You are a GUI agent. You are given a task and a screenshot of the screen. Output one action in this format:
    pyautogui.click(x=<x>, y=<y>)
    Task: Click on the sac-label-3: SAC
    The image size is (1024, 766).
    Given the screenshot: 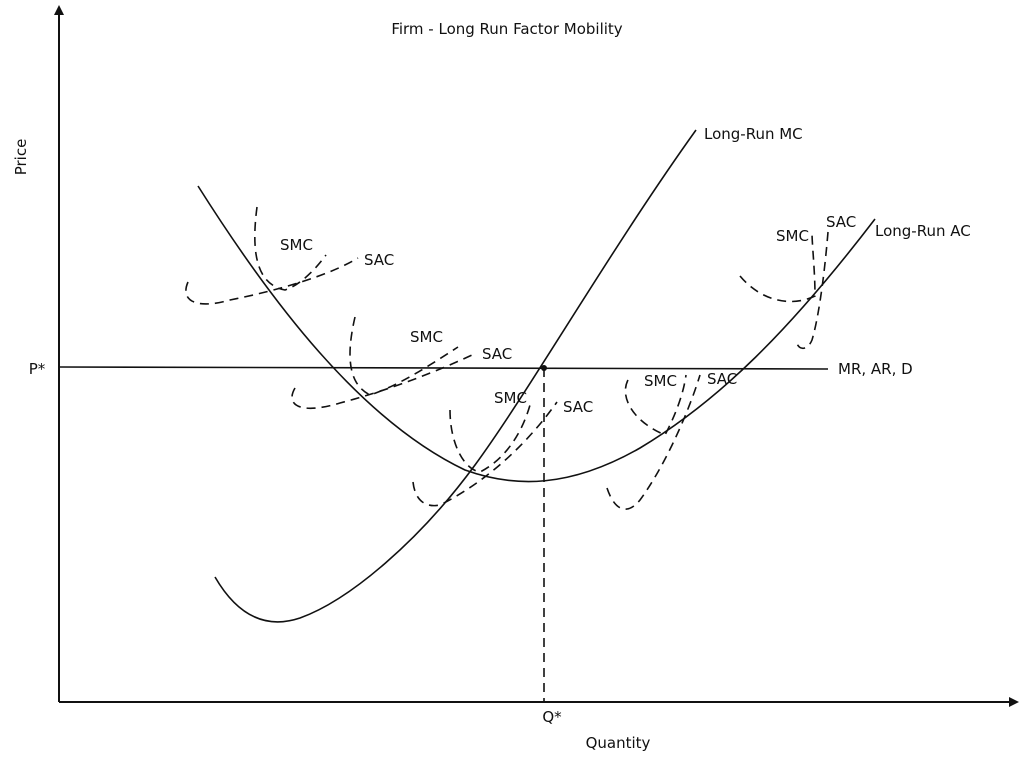 What is the action you would take?
    pyautogui.click(x=578, y=407)
    